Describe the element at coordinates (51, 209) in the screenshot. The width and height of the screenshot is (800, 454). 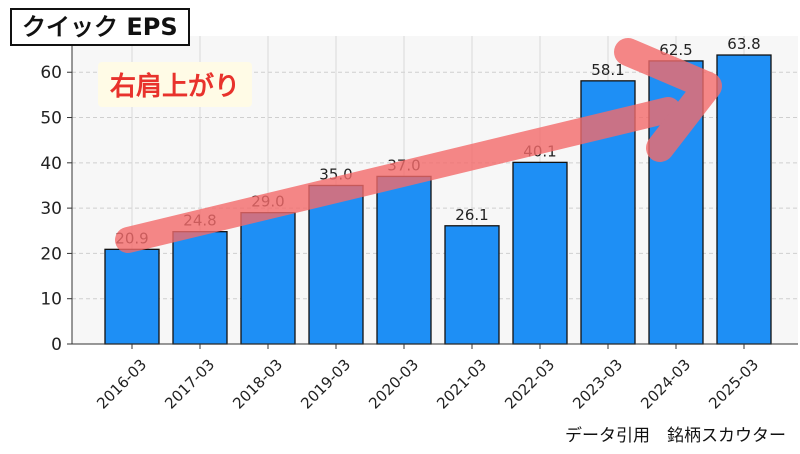
I see `y-tick-label: 30` at that location.